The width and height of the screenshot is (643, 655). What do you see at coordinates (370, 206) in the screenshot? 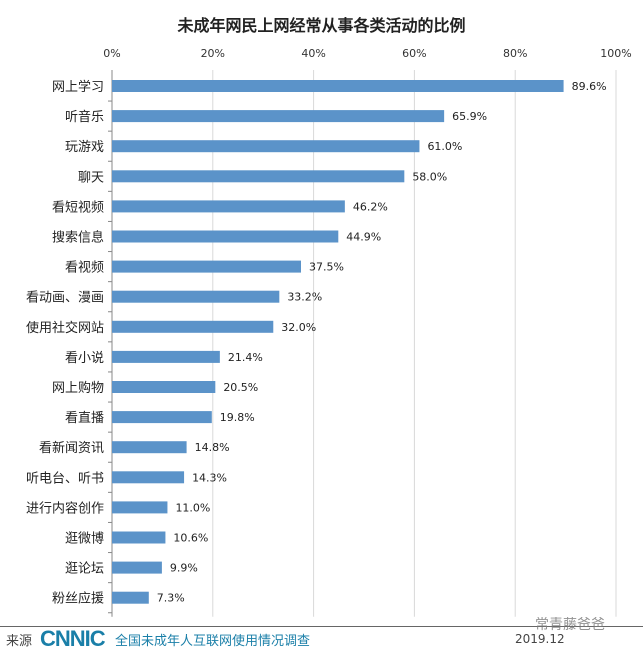
I see `value-label: 46.2%` at bounding box center [370, 206].